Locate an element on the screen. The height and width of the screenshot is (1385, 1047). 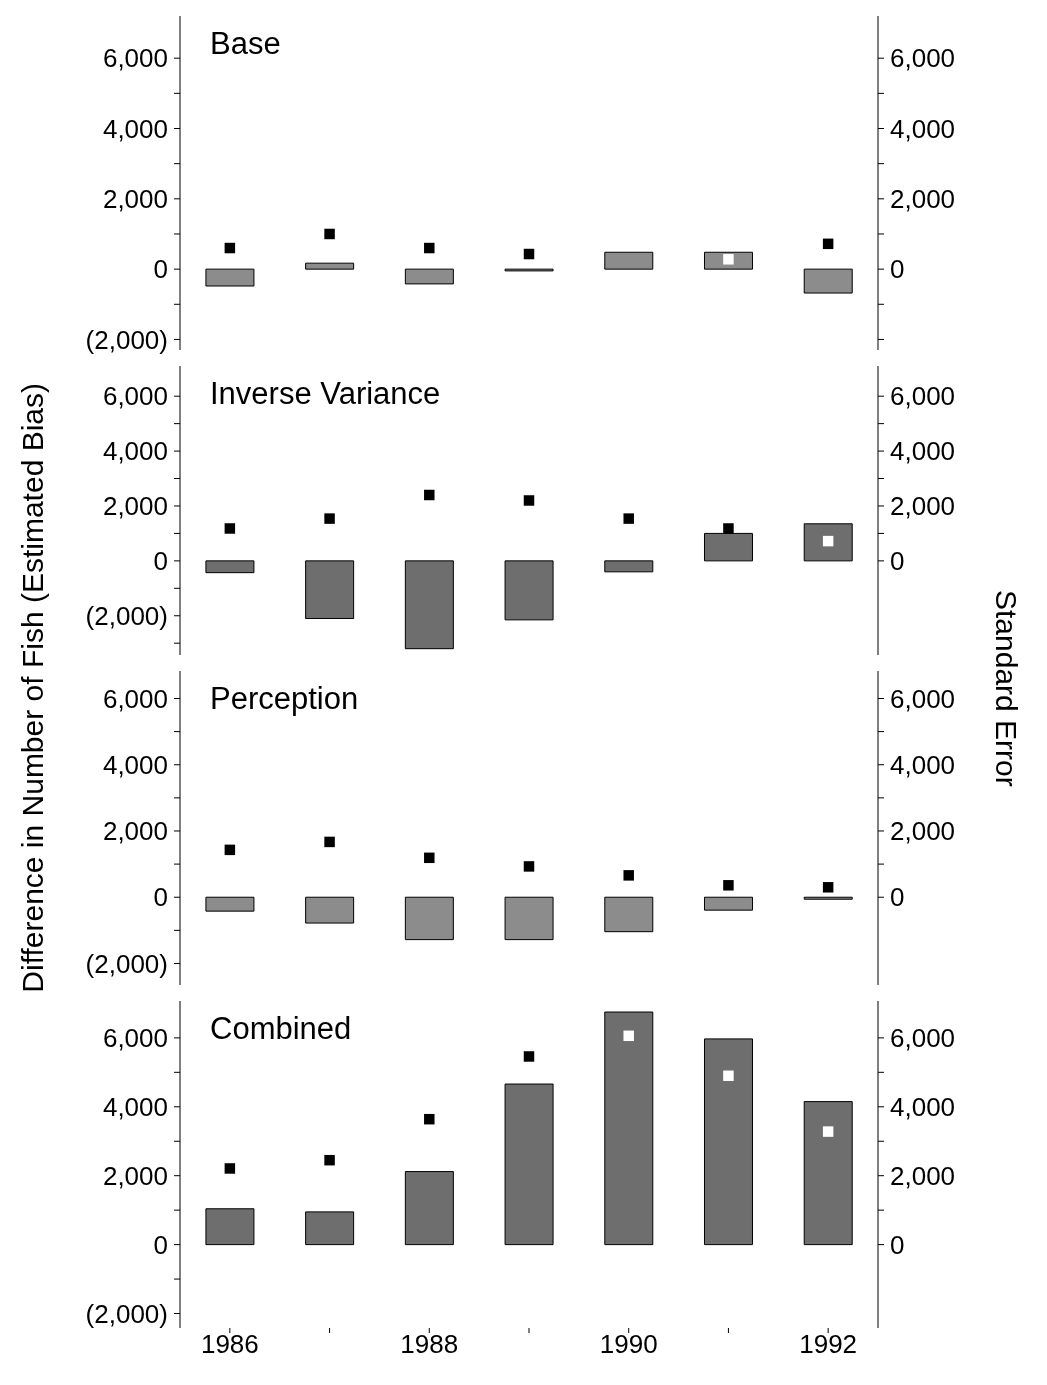
chart-title: Inverse Variance is located at coordinates (325, 394).